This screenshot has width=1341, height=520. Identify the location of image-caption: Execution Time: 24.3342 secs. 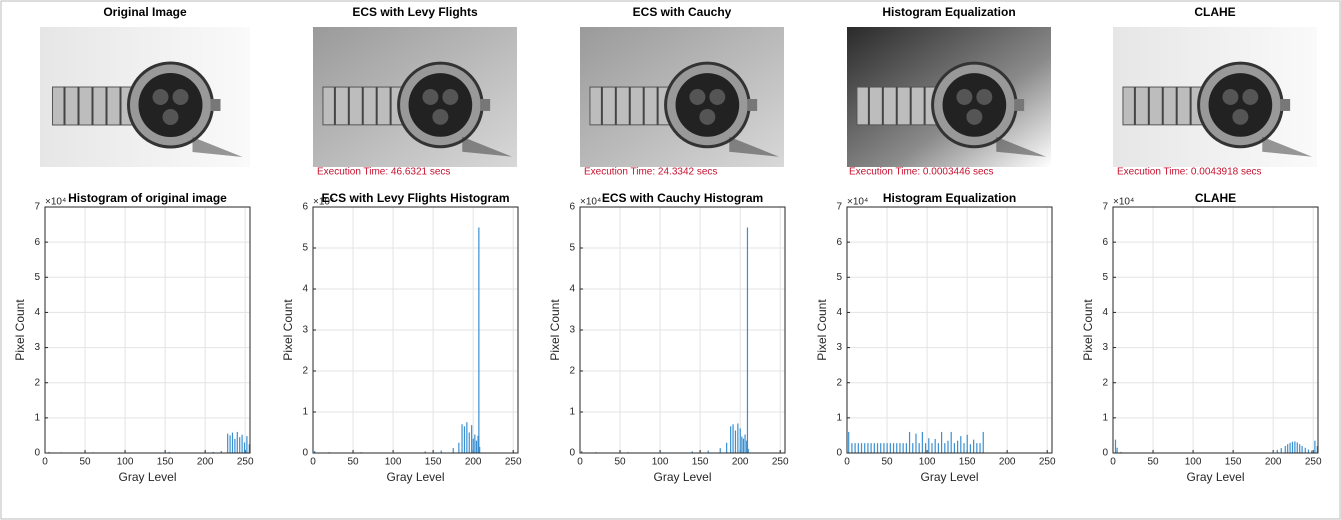
(650, 172).